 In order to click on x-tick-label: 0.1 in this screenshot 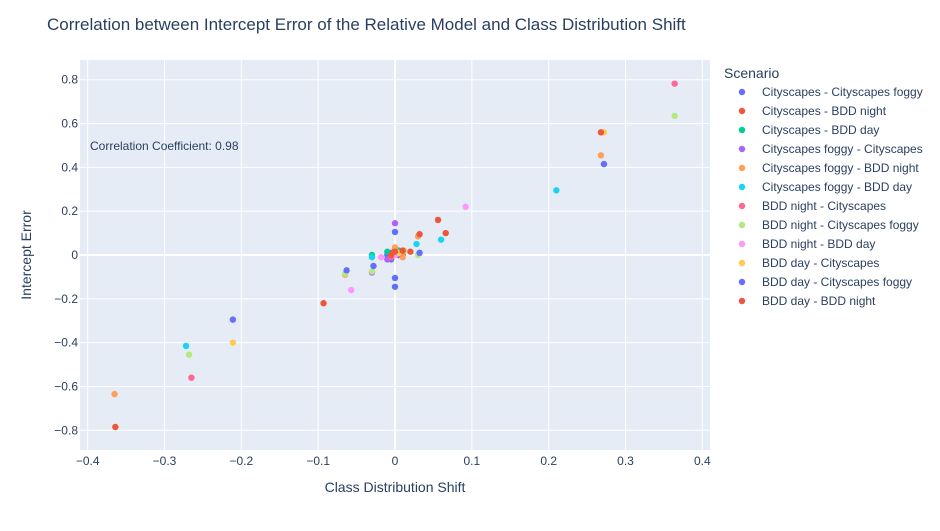, I will do `click(471, 461)`.